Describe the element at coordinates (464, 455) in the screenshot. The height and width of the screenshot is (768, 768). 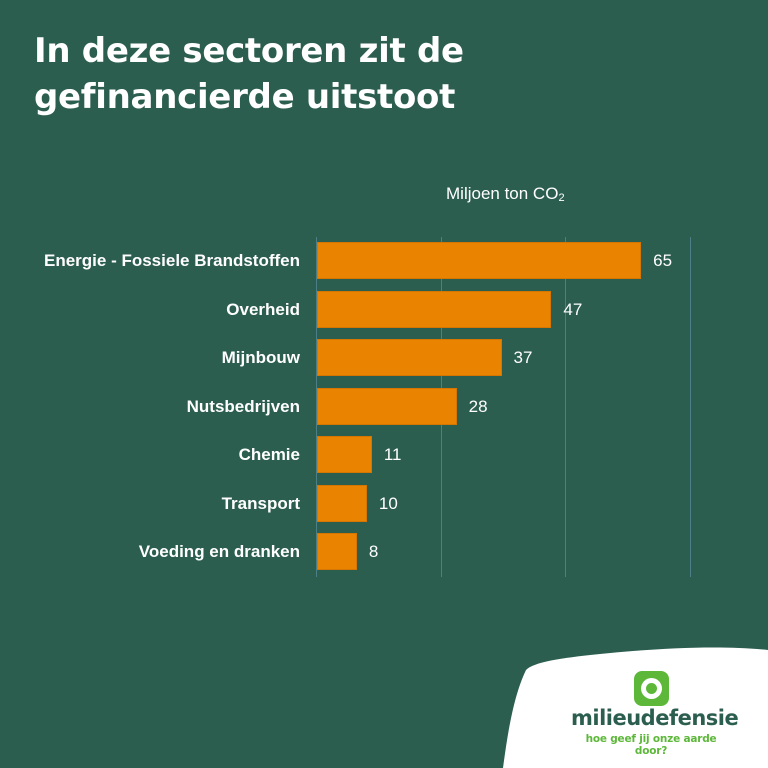
I see `bar-row: Chemie 11` at that location.